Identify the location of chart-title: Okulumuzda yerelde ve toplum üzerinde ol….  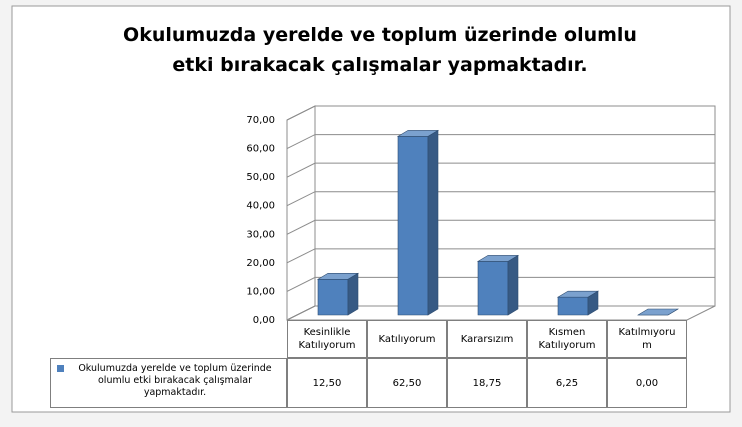
(380, 50).